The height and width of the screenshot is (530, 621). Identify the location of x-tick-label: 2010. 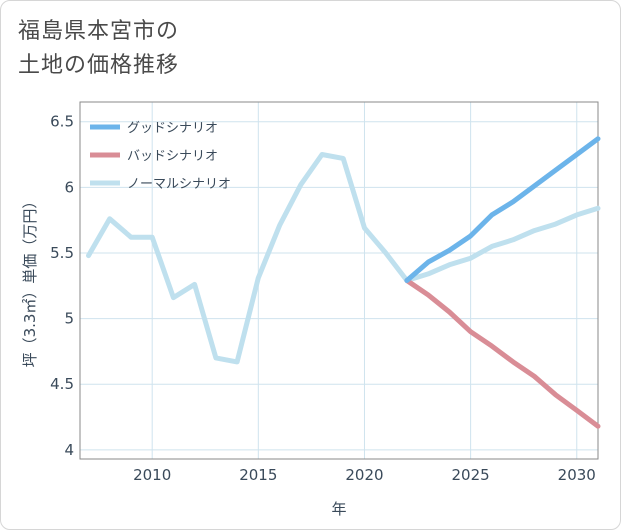
(152, 475).